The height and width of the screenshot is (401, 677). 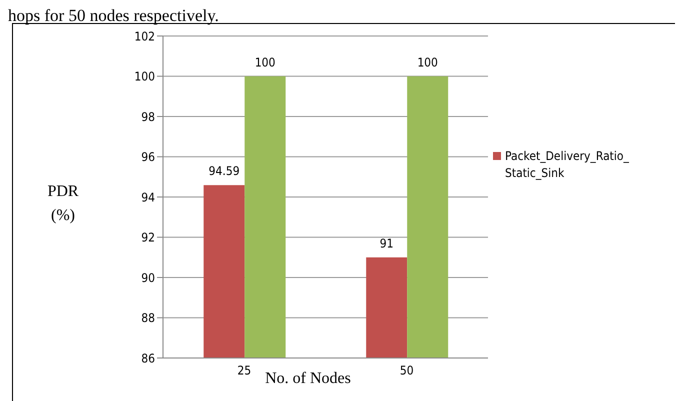 I want to click on data-label: 91, so click(x=387, y=243).